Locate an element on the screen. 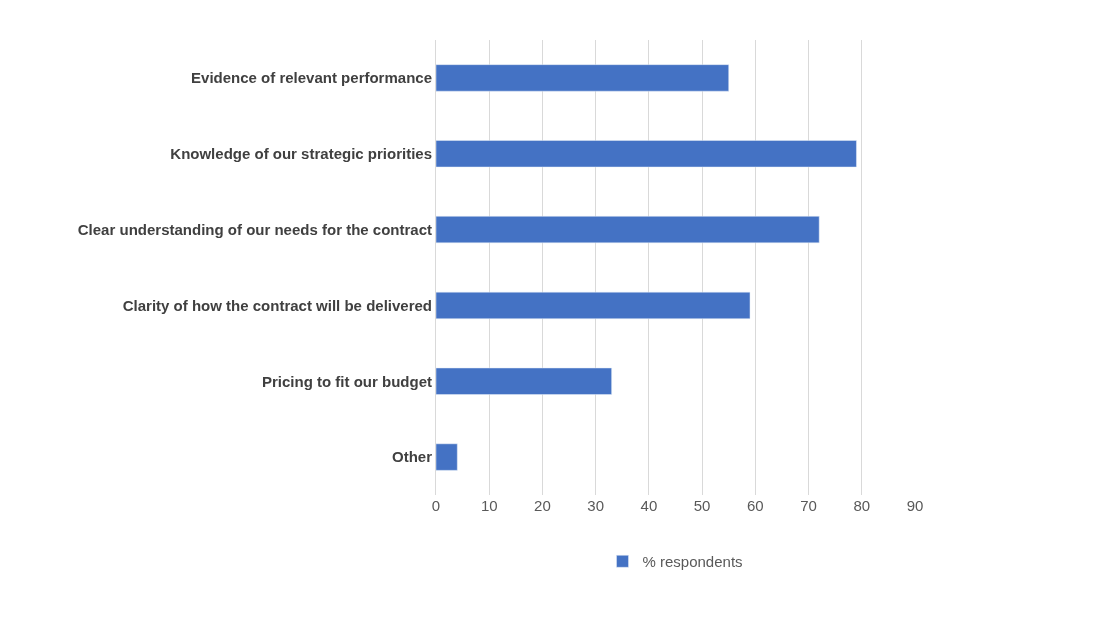 This screenshot has height=633, width=1112. x-tick-label: 50 is located at coordinates (702, 505).